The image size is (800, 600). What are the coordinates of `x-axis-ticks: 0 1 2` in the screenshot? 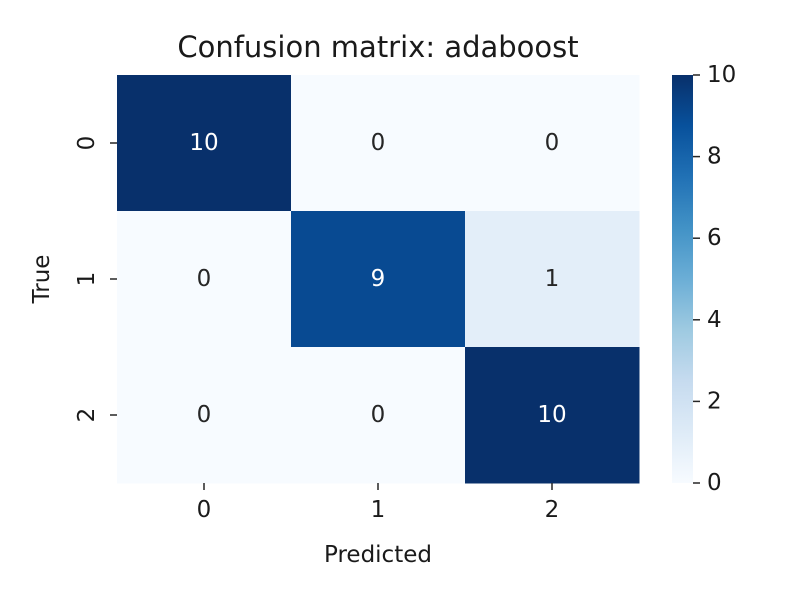 It's located at (378, 503).